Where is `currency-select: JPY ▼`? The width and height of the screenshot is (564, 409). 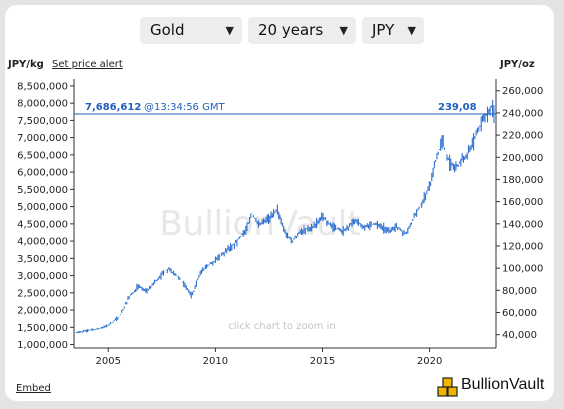
currency-select: JPY ▼ is located at coordinates (393, 30).